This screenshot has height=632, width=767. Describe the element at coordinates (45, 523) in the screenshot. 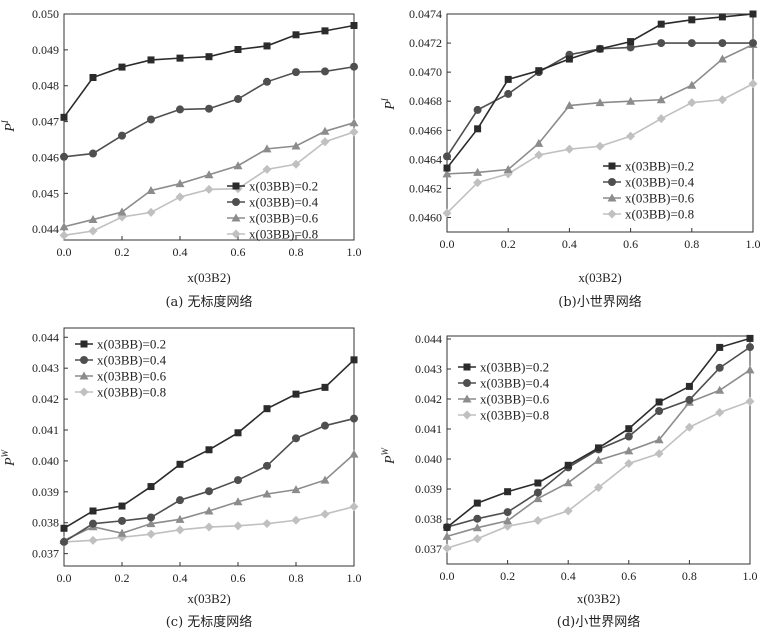

I see `y-tick-label: 0.038` at that location.